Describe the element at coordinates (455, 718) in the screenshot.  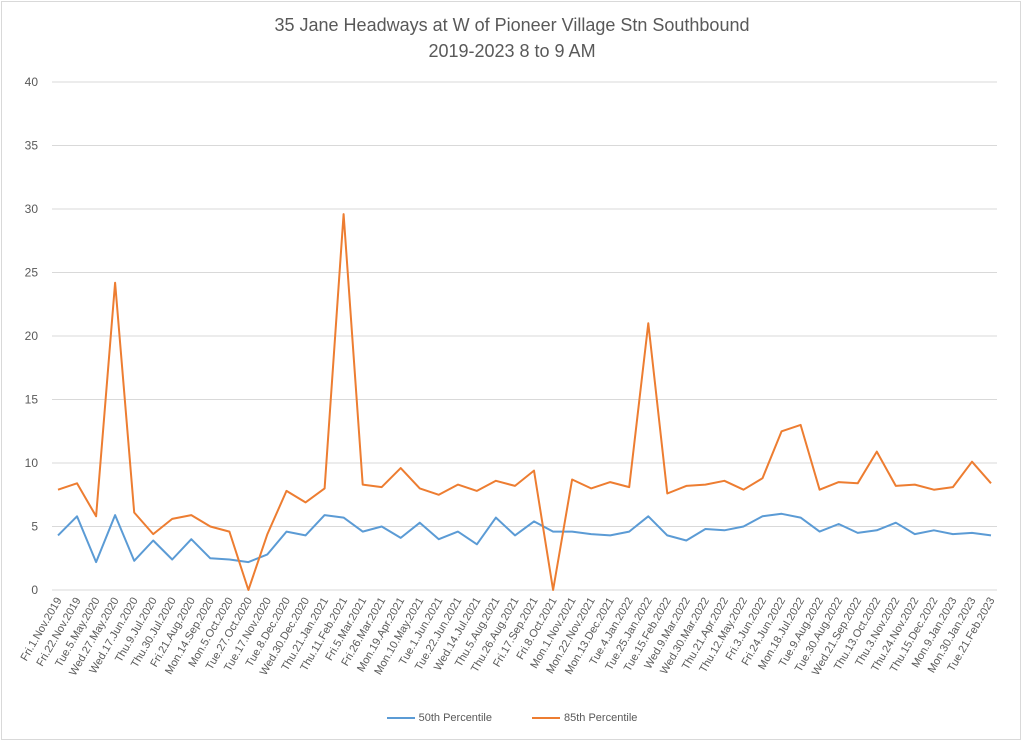
I see `legend-label-50th: 50th Percentile` at that location.